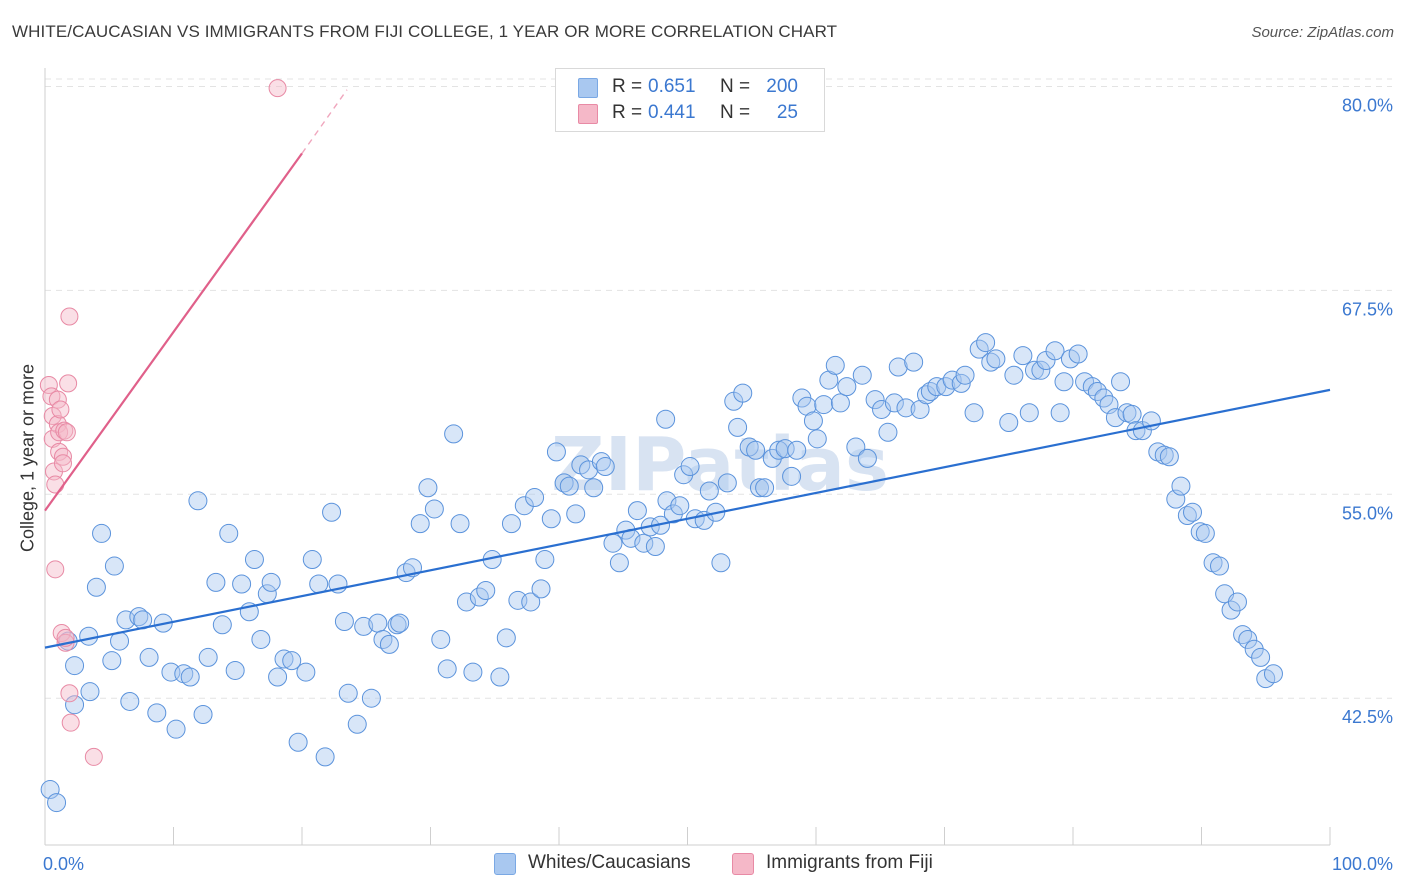 This screenshot has height=892, width=1406. Describe the element at coordinates (672, 86) in the screenshot. I see `legend-r-value: 0.651` at that location.